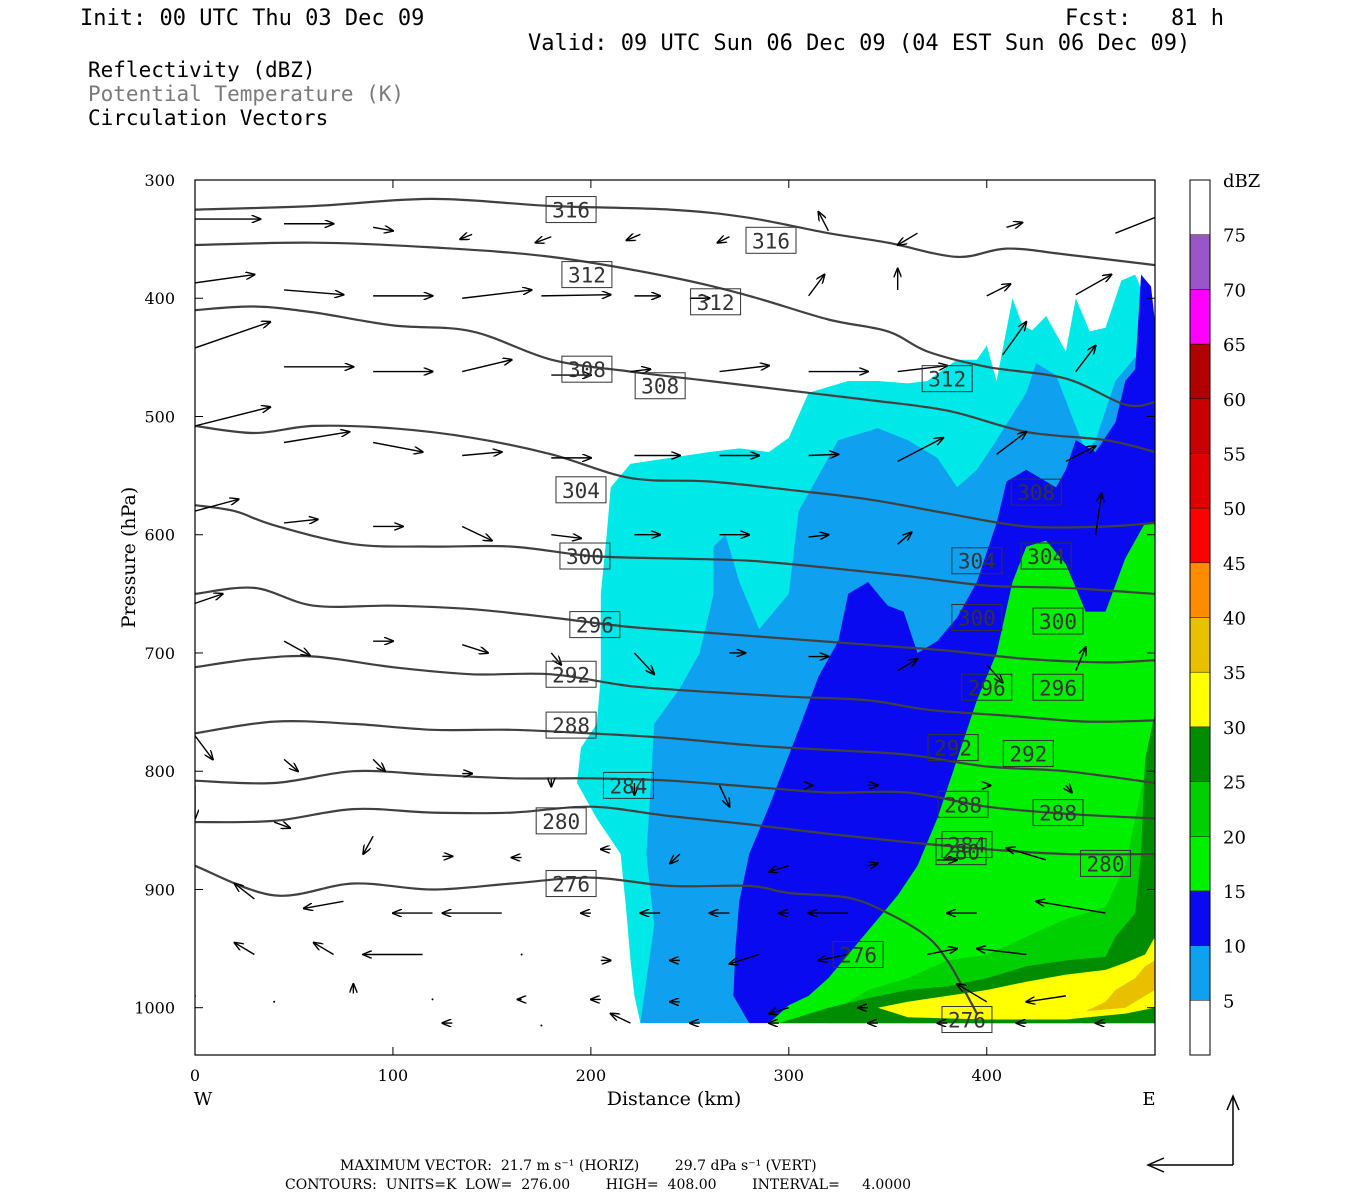  What do you see at coordinates (1234, 454) in the screenshot?
I see `colorbar-label-55: 55` at bounding box center [1234, 454].